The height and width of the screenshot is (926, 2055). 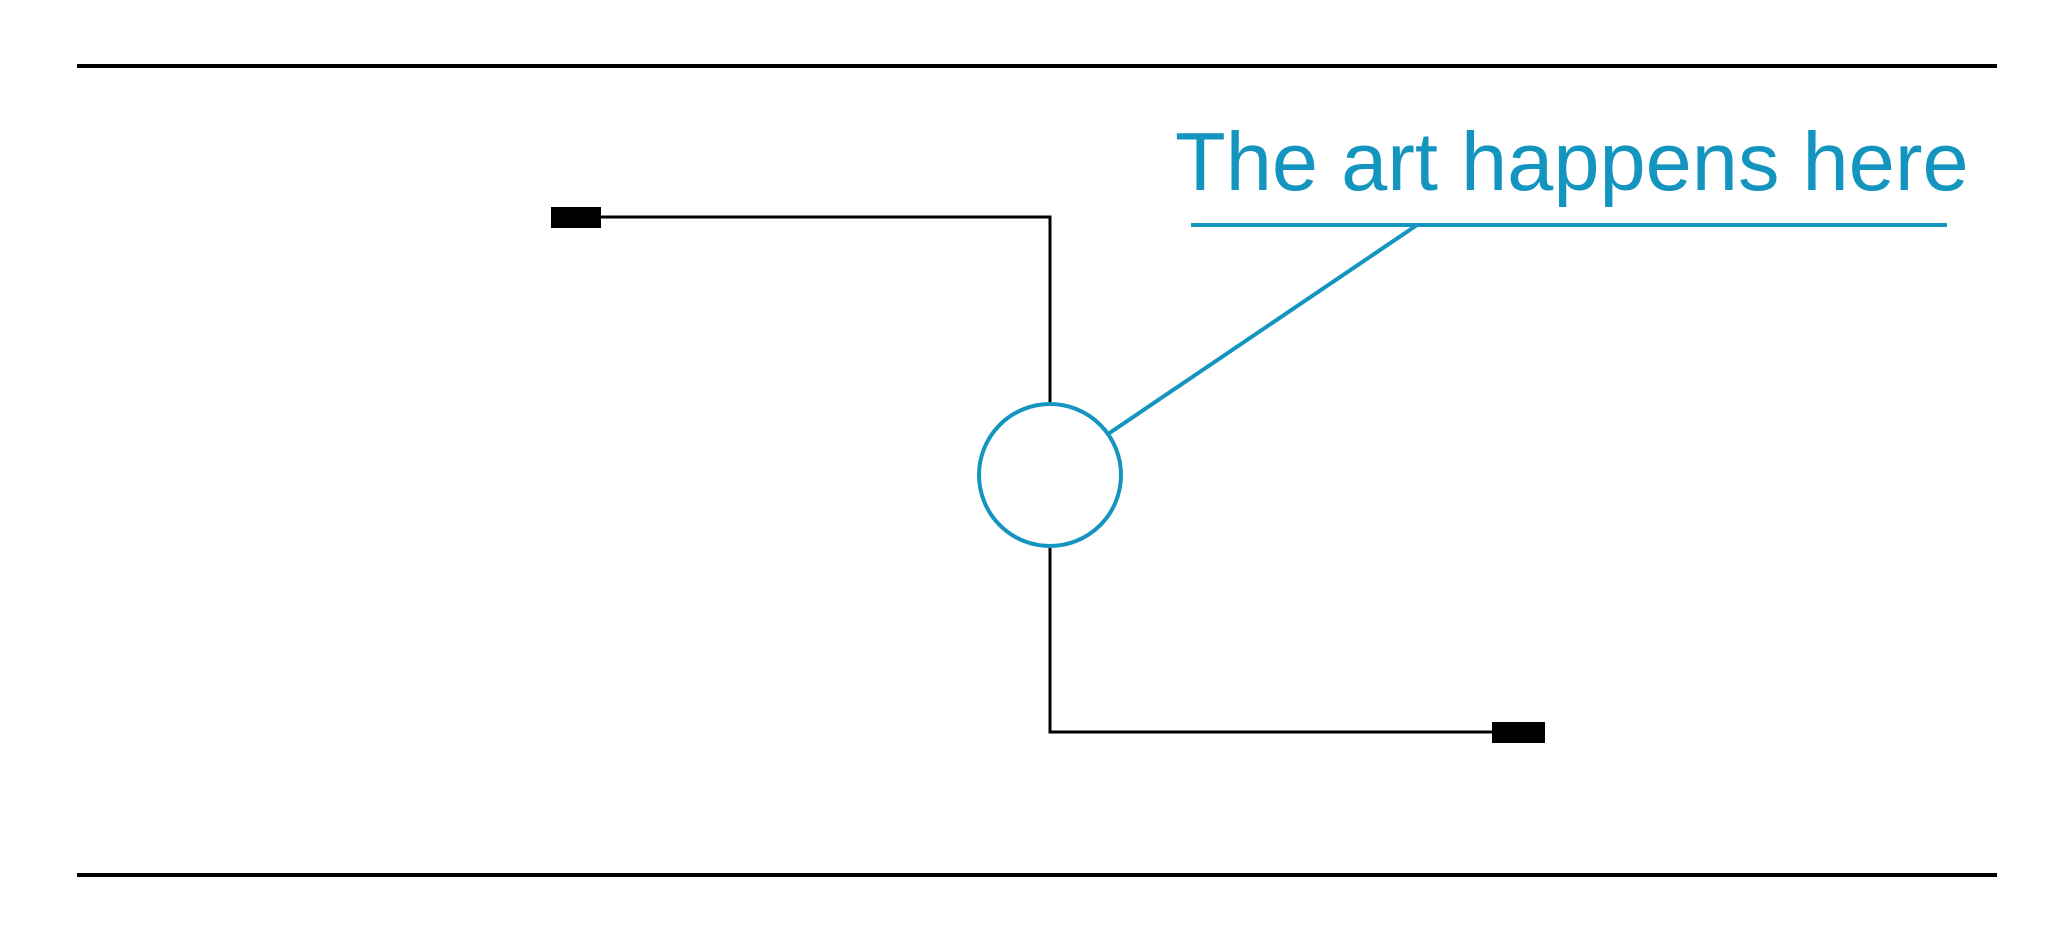 I want to click on upper-terminal, so click(x=576, y=217).